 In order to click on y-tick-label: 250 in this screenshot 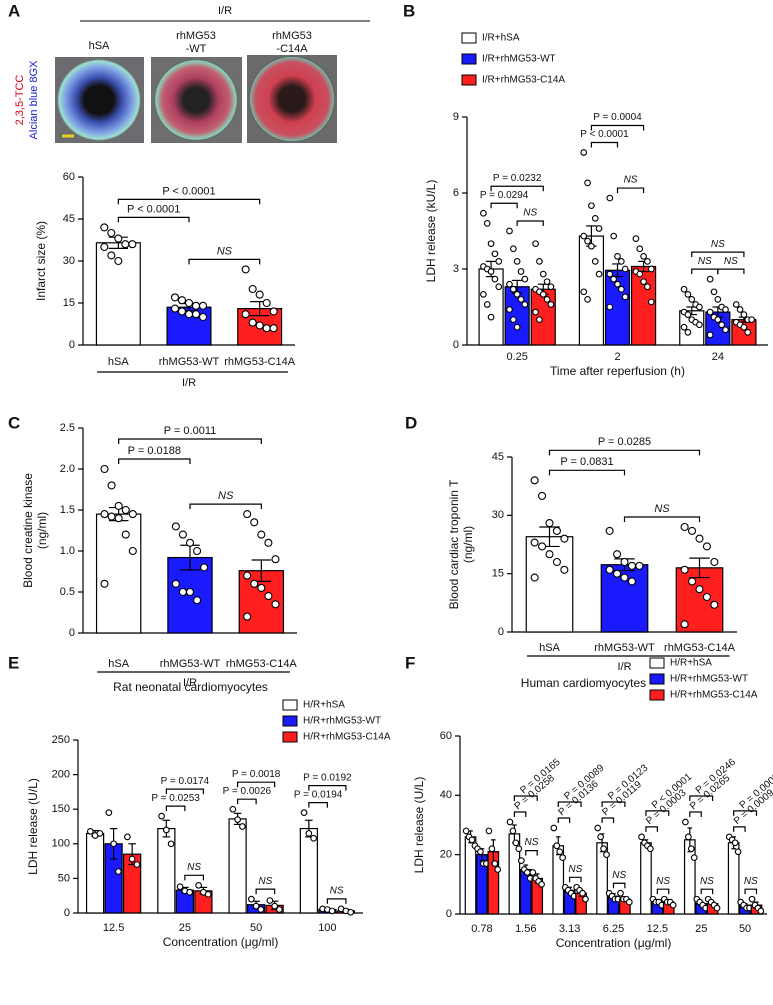, I will do `click(61, 740)`.